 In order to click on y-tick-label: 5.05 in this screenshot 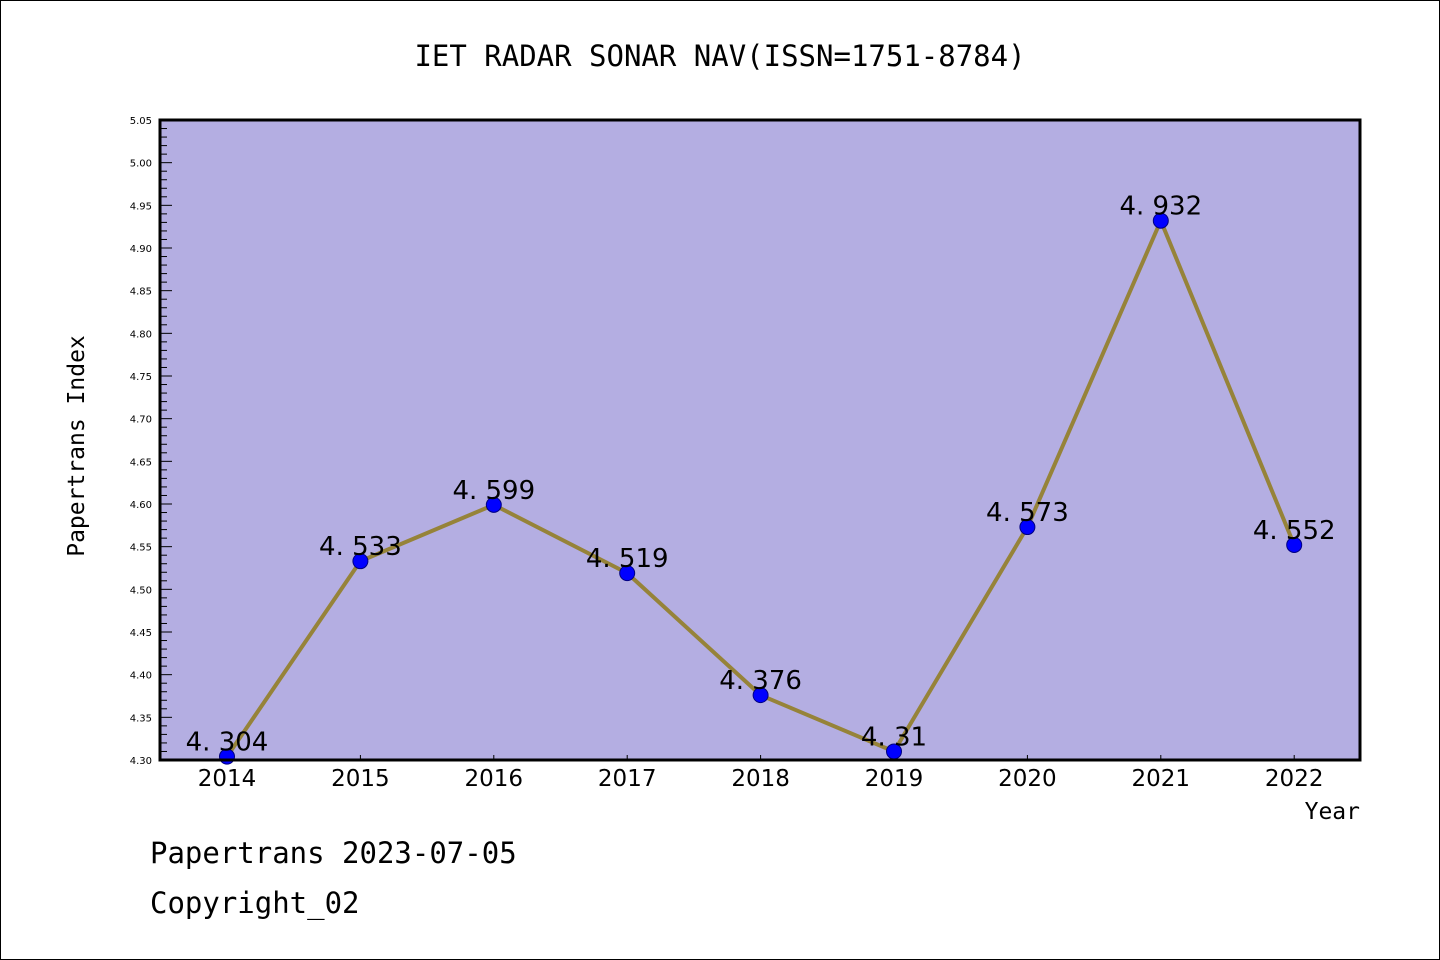, I will do `click(141, 121)`.